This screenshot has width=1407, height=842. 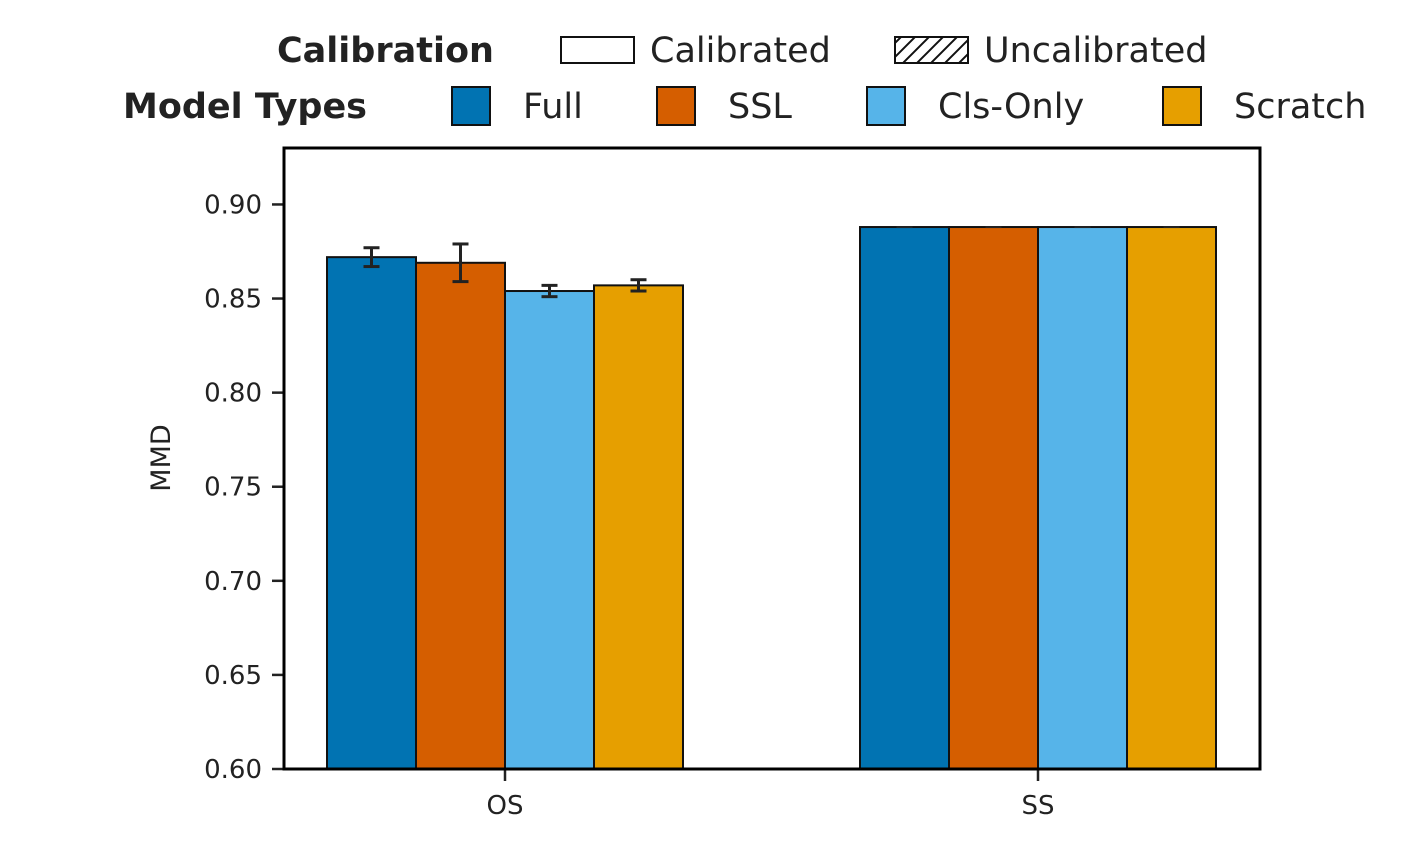 What do you see at coordinates (549, 291) in the screenshot?
I see `error-bar-os-cls-only` at bounding box center [549, 291].